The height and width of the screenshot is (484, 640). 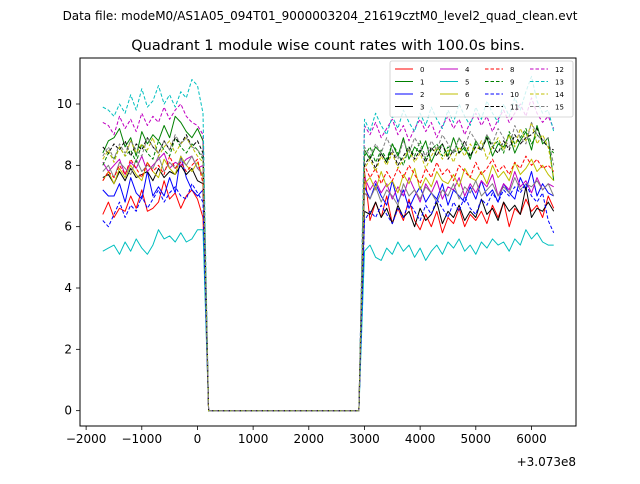 I want to click on y-tick-label: 8, so click(x=68, y=165).